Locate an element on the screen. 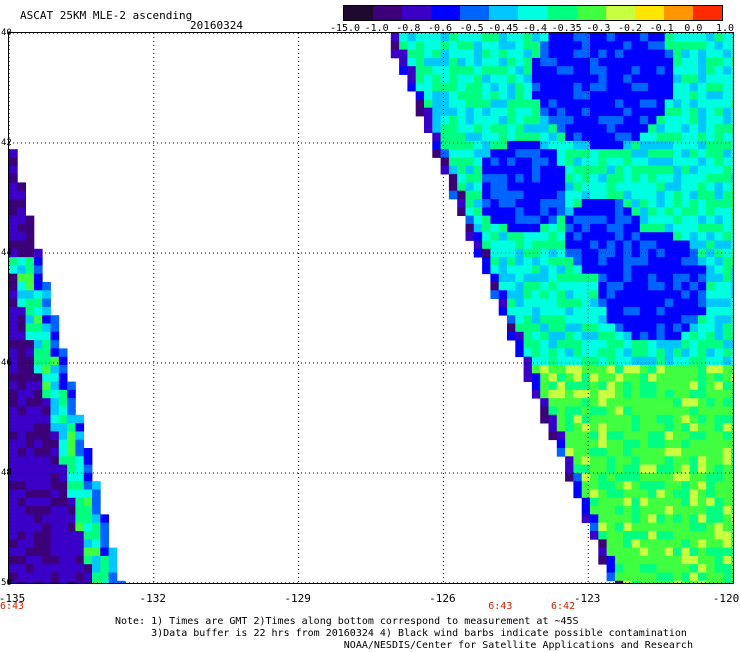 The height and width of the screenshot is (652, 740). longitude-label: -135 is located at coordinates (13, 598).